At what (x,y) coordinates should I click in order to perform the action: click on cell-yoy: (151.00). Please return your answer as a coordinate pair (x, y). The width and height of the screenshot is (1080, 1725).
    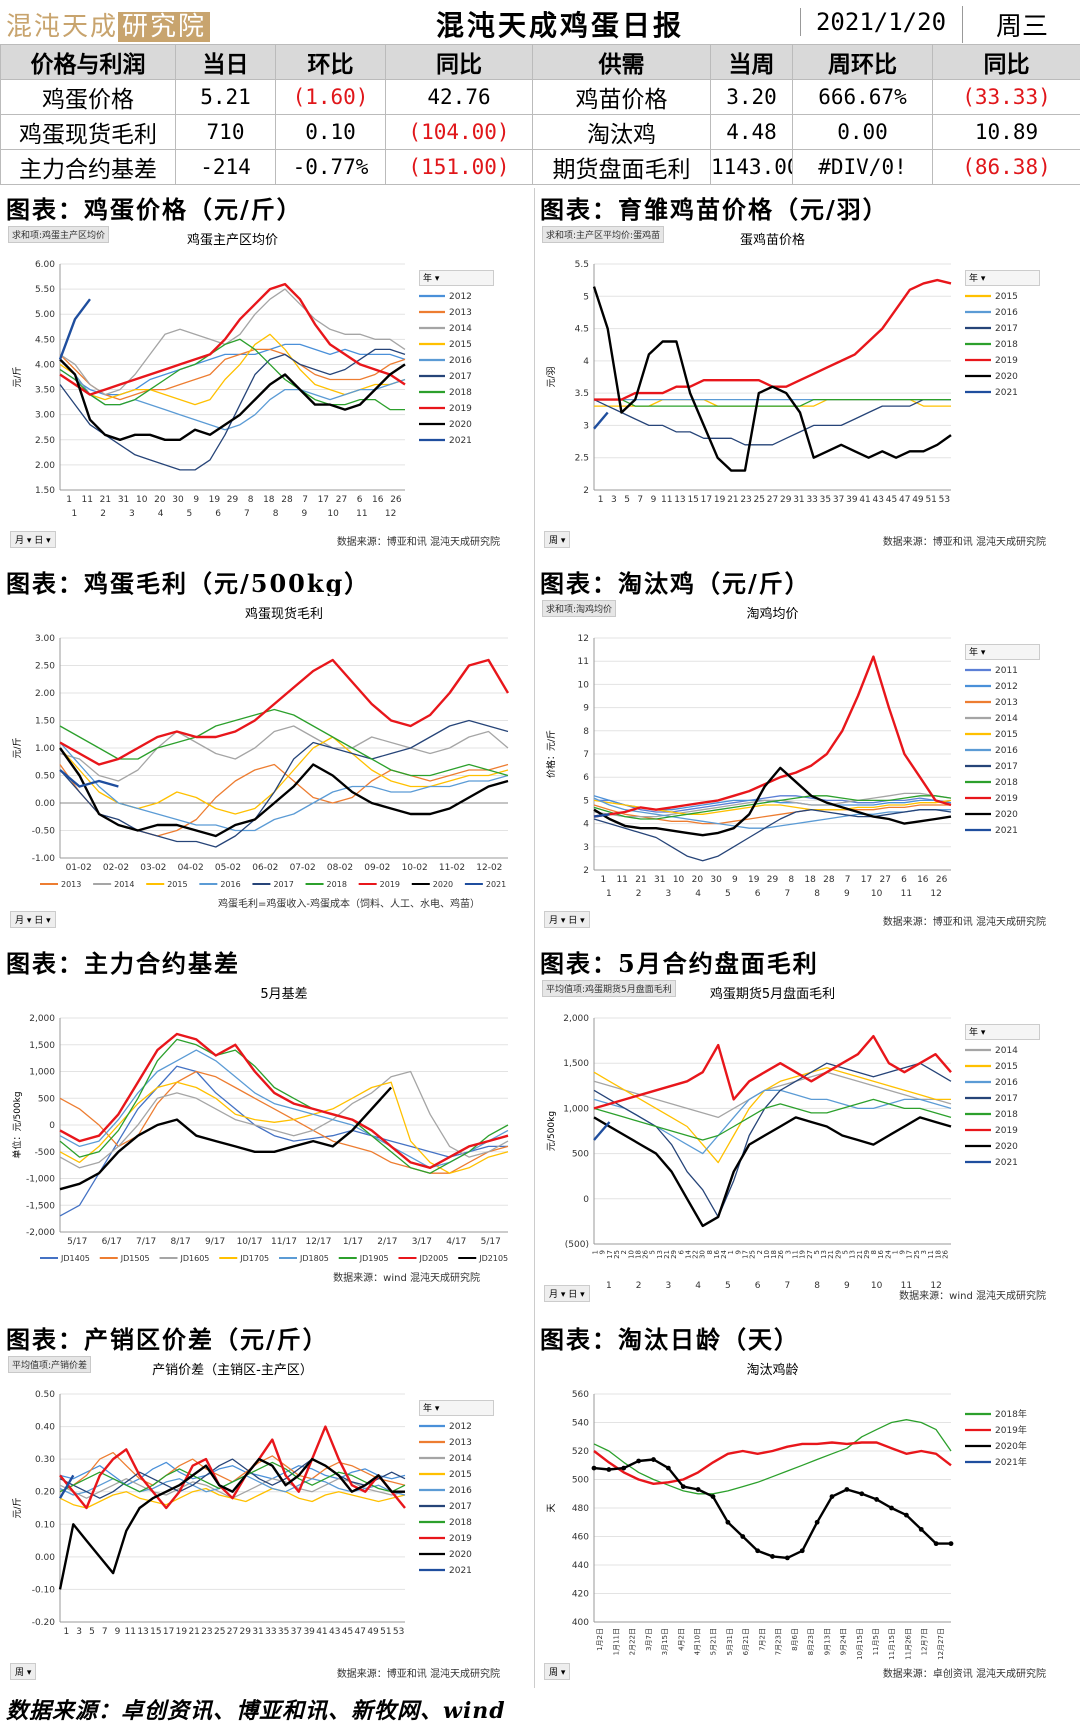
    Looking at the image, I should click on (459, 167).